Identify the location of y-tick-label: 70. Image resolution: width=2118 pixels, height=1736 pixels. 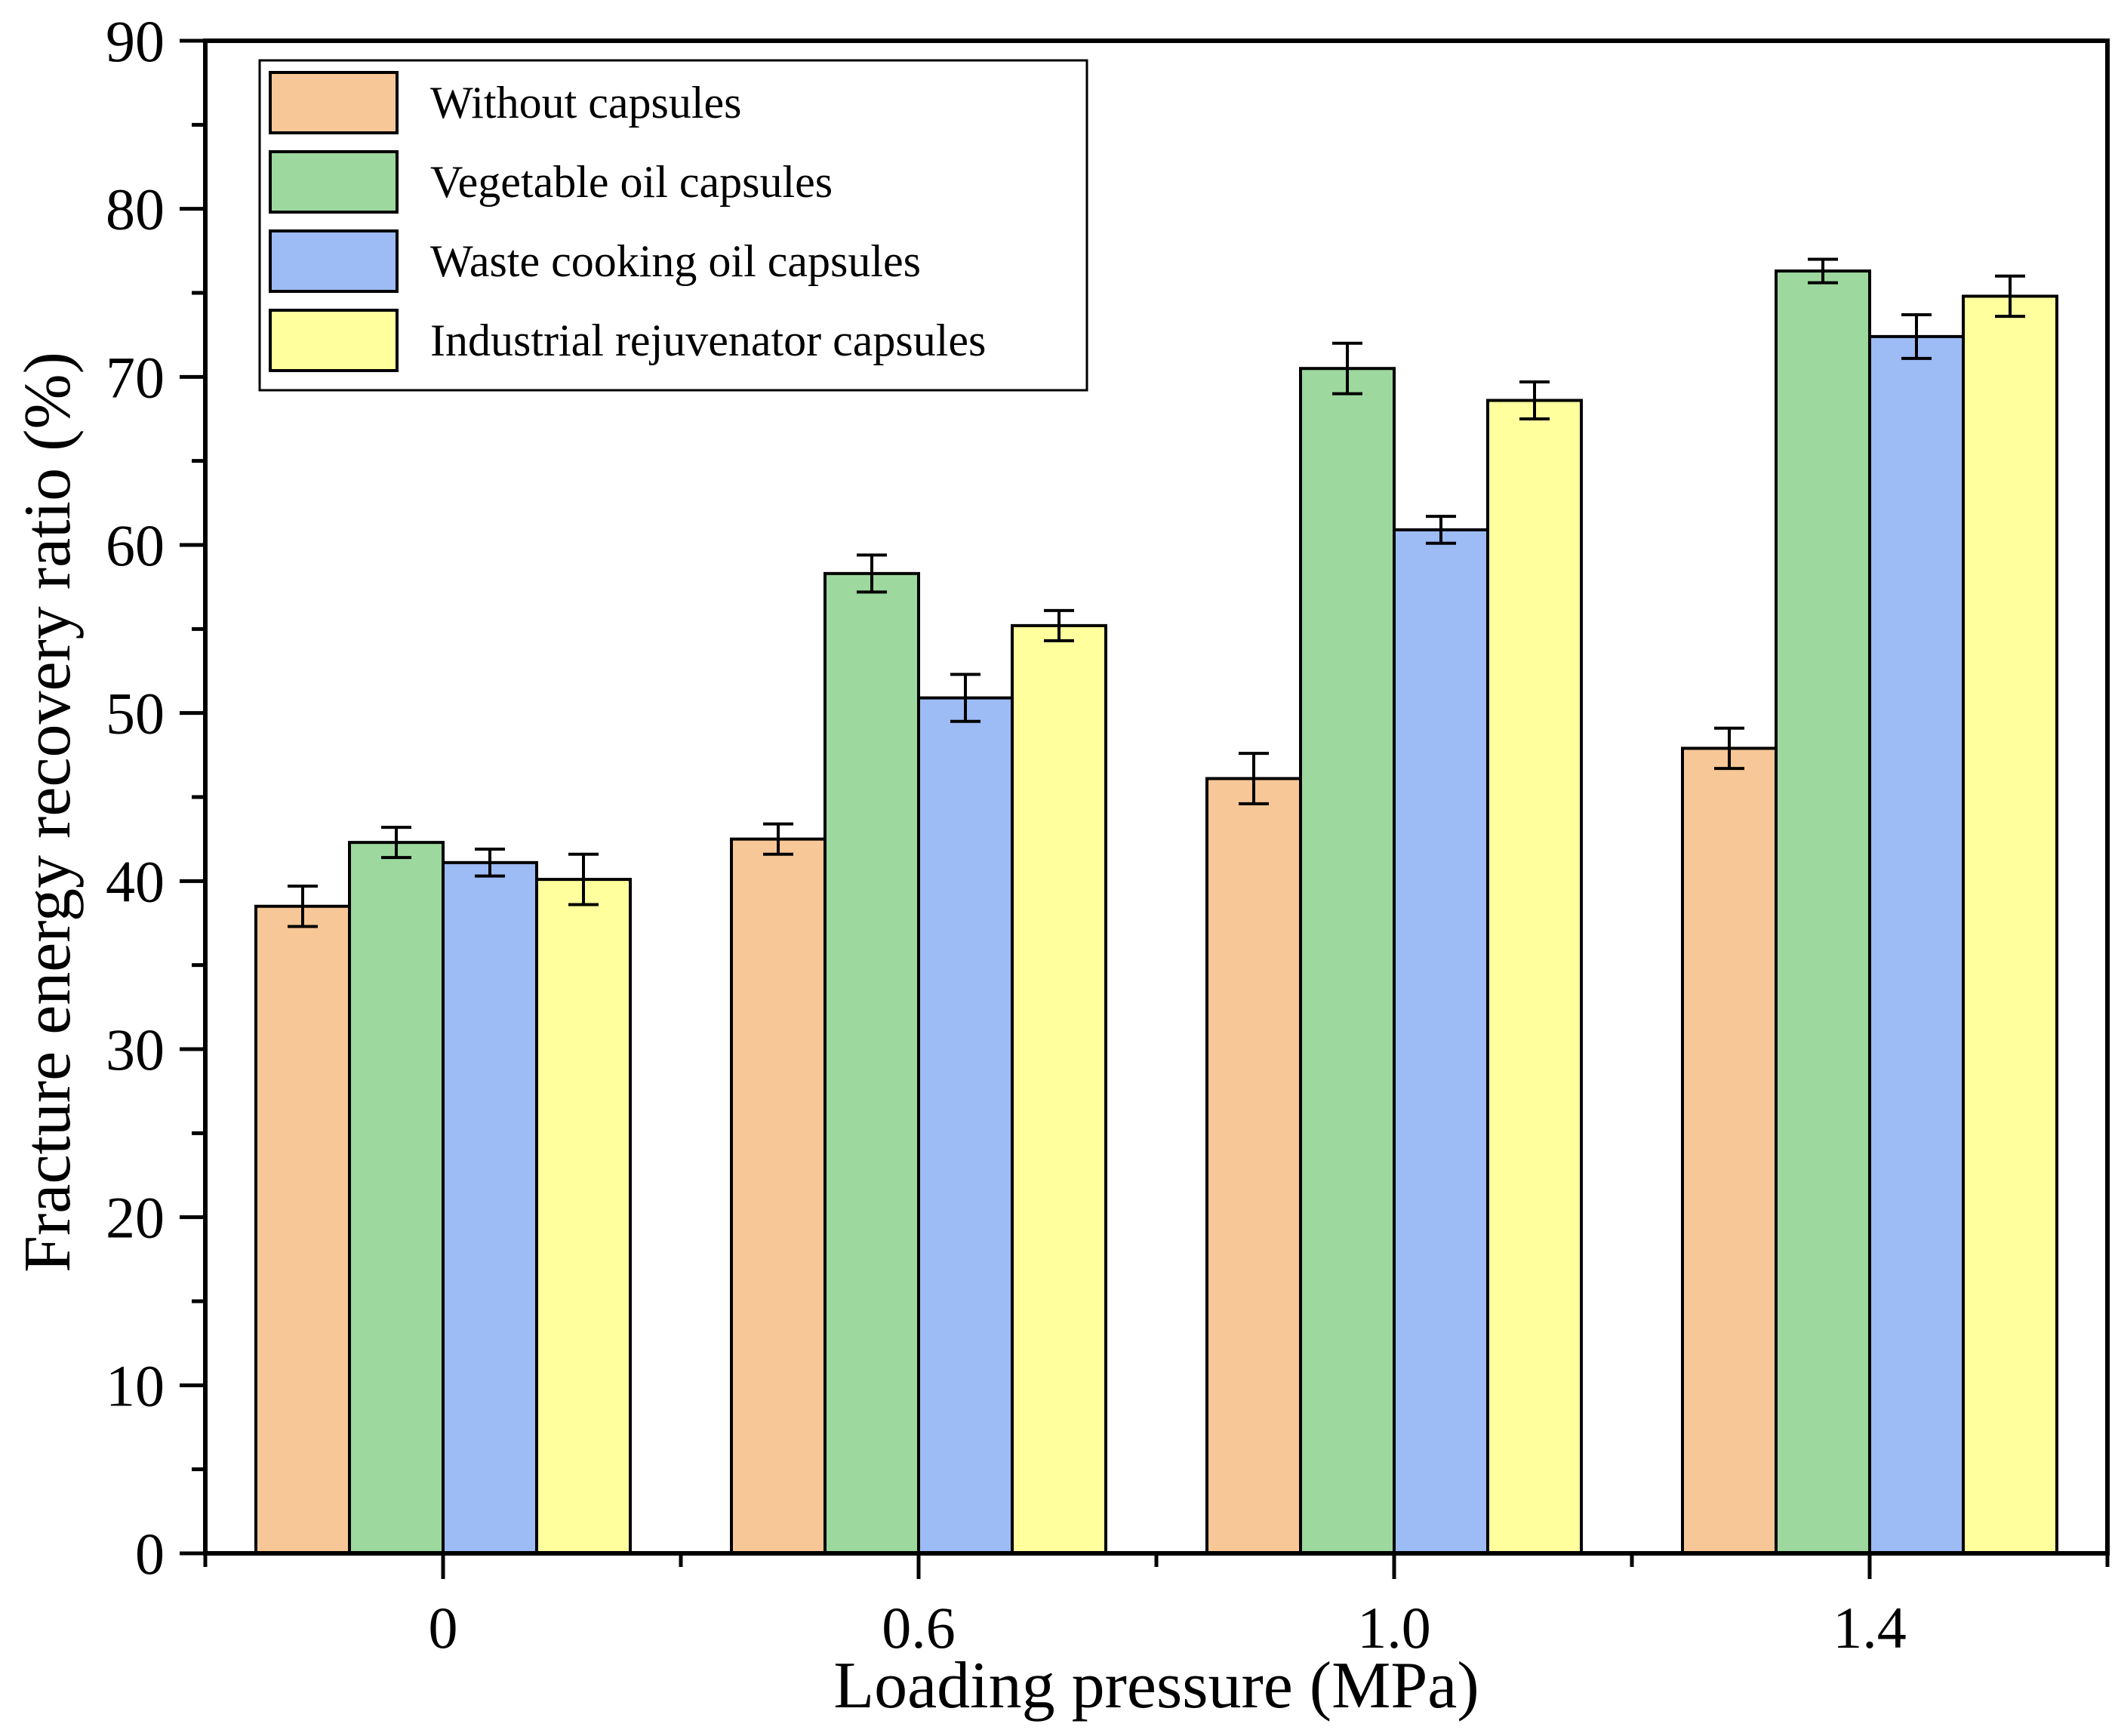
(135, 377).